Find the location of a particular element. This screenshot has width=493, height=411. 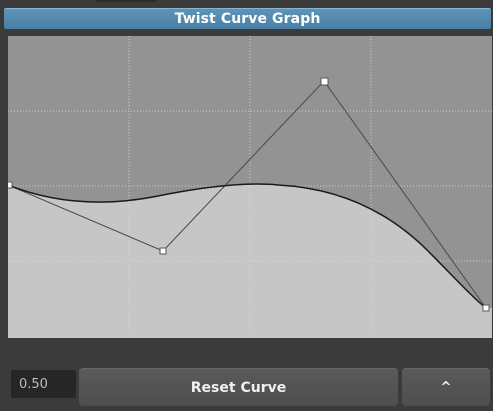

reset-curve-label: Reset Curve is located at coordinates (238, 387).